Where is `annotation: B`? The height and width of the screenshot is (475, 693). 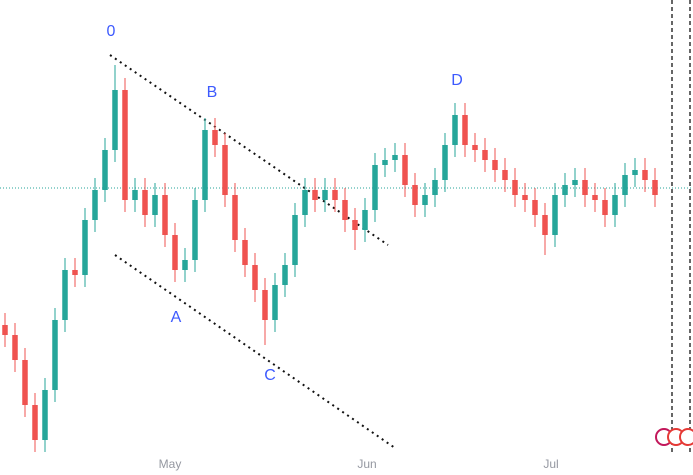
annotation: B is located at coordinates (212, 92).